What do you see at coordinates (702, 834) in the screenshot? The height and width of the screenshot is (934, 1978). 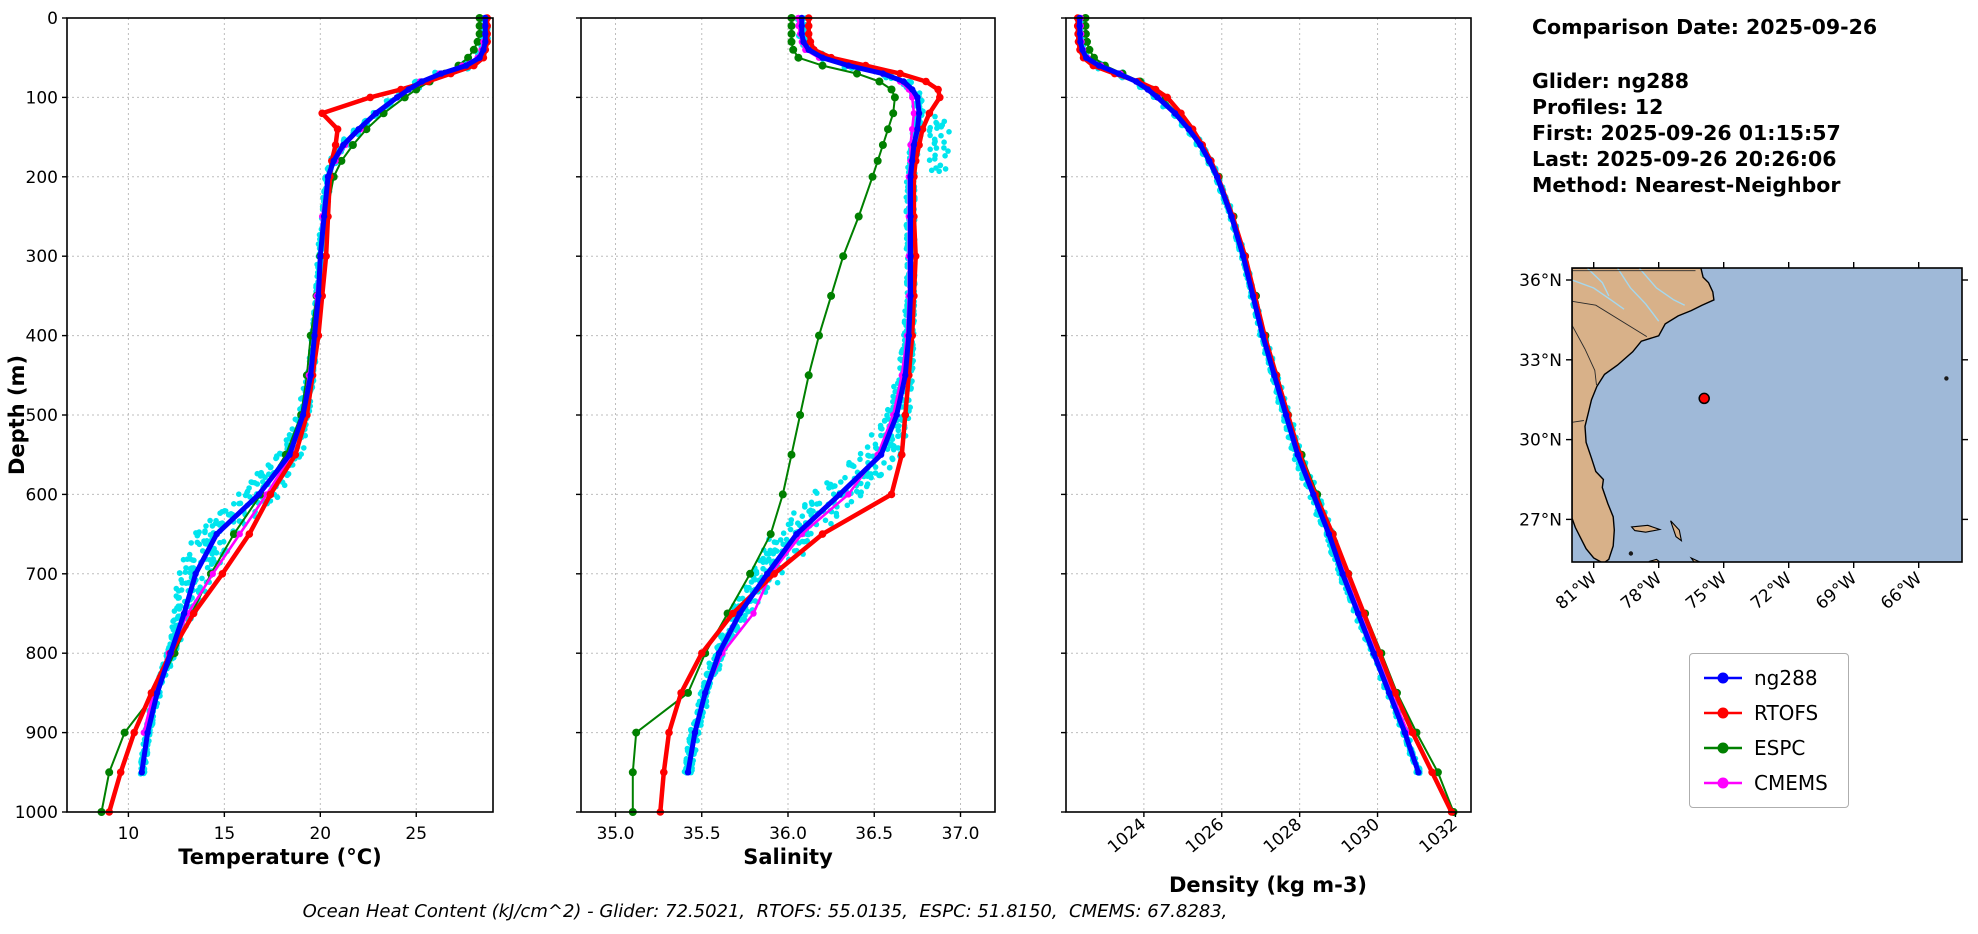 I see `salinity-tick-label: 35.5` at bounding box center [702, 834].